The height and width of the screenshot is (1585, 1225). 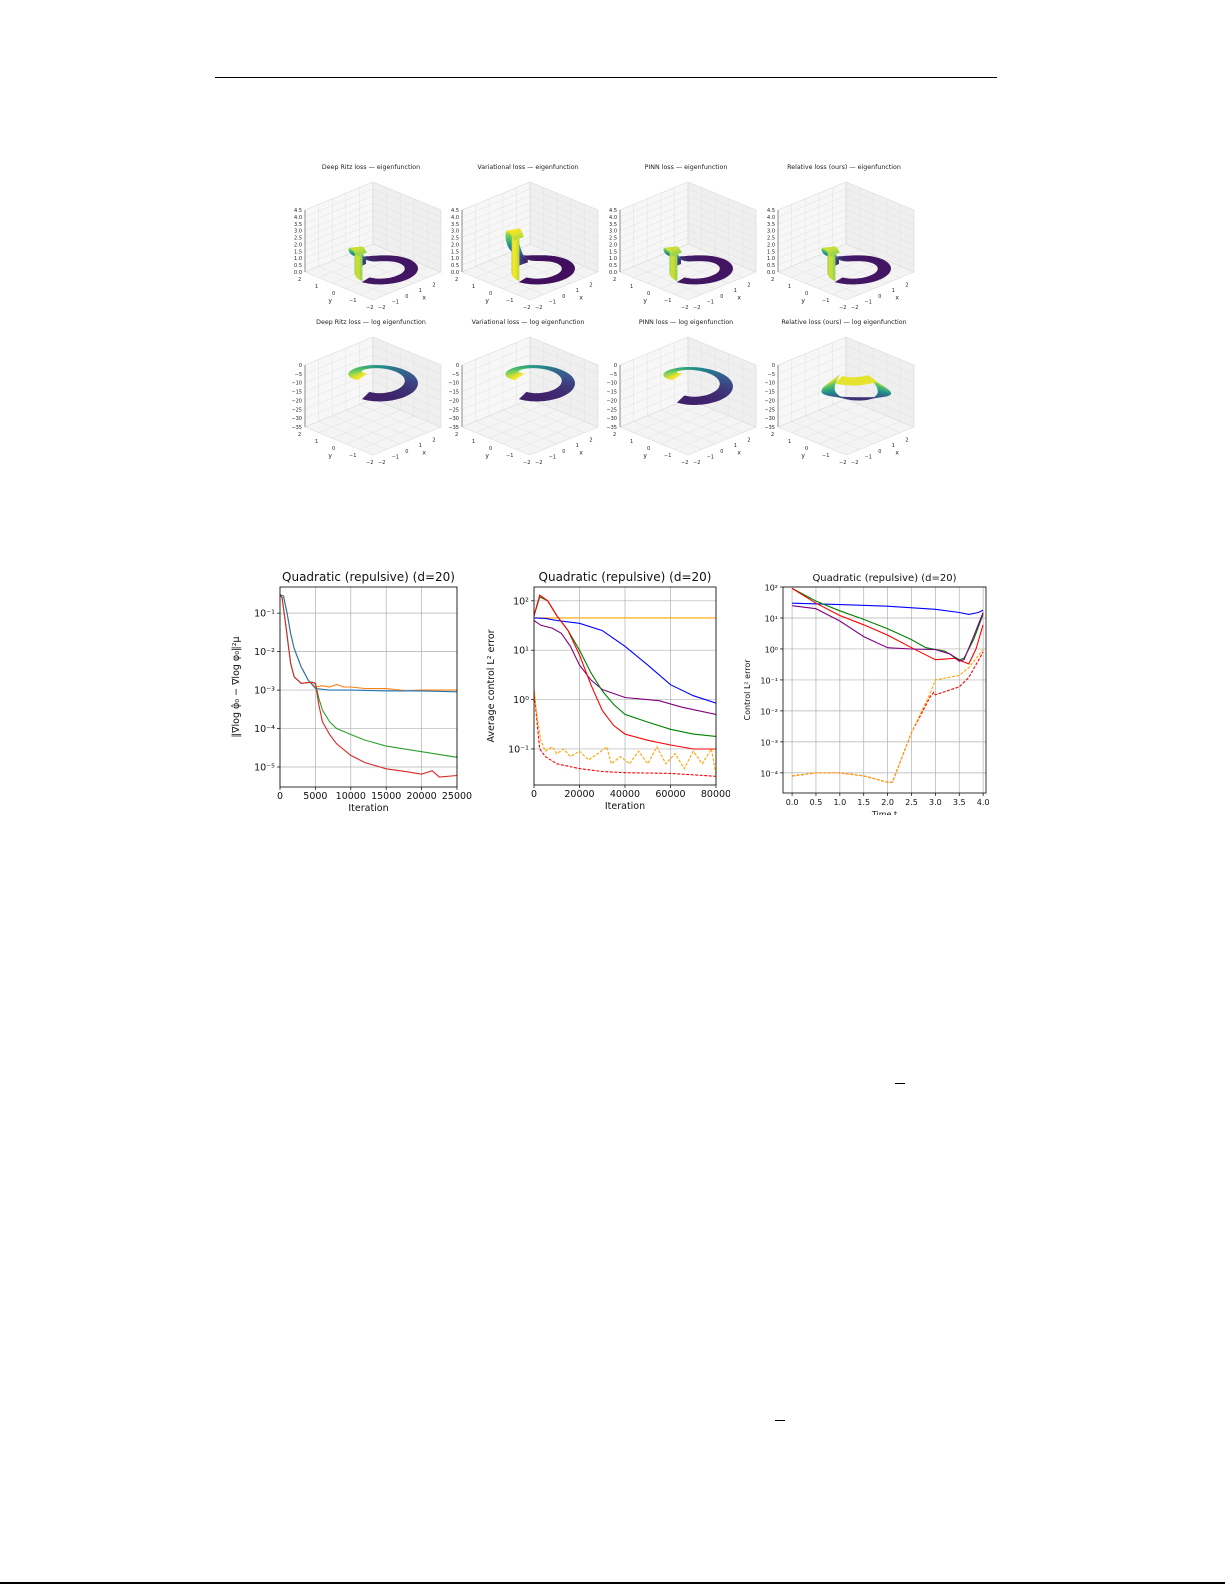 I want to click on y-tick-label: 10⁻³, so click(x=769, y=742).